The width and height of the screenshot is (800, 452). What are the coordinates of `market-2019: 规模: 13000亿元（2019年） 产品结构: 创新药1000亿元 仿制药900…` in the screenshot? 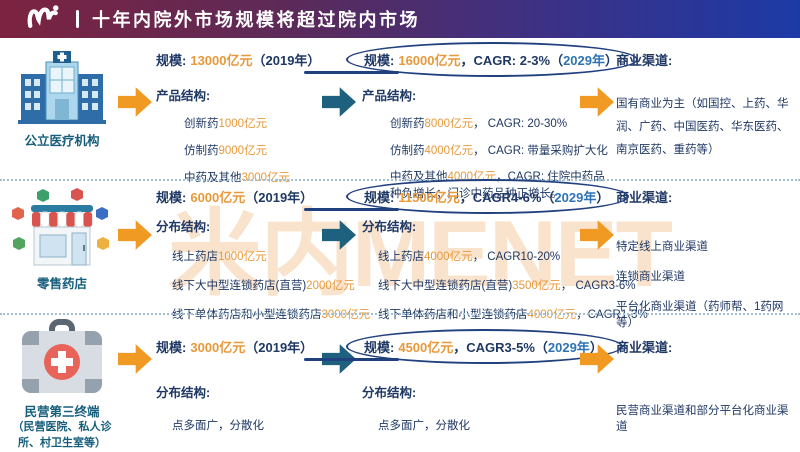 It's located at (237, 120).